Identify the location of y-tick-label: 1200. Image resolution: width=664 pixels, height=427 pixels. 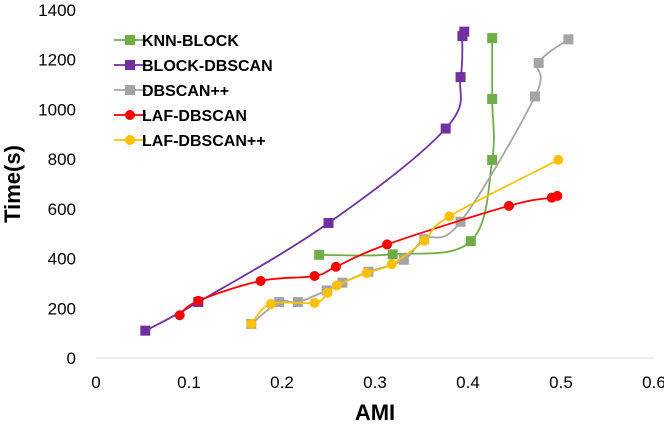
(57, 60).